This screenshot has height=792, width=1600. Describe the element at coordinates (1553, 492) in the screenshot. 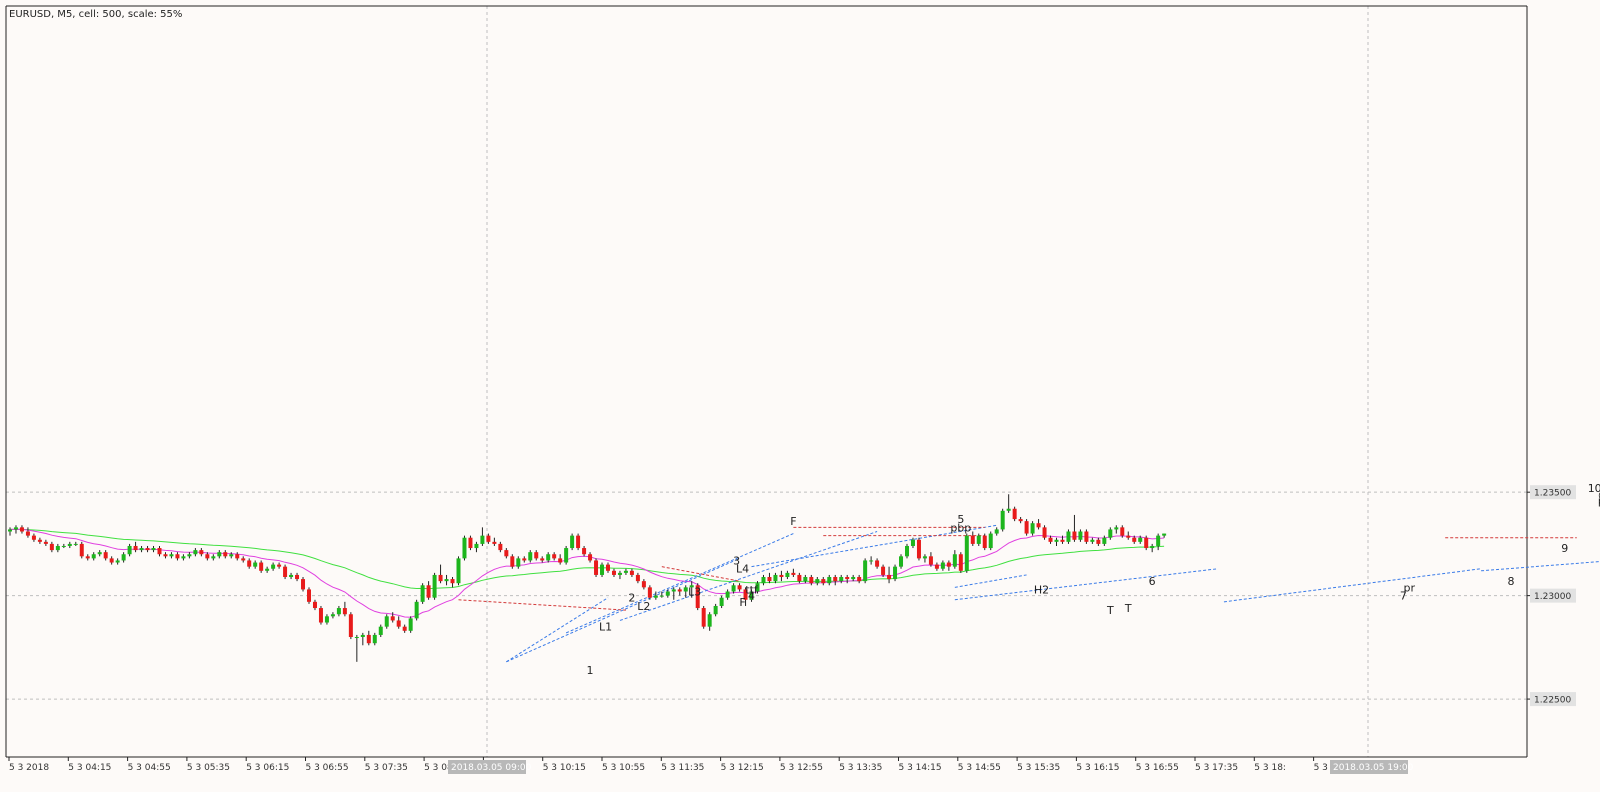

I see `y-tick-label-bg` at that location.